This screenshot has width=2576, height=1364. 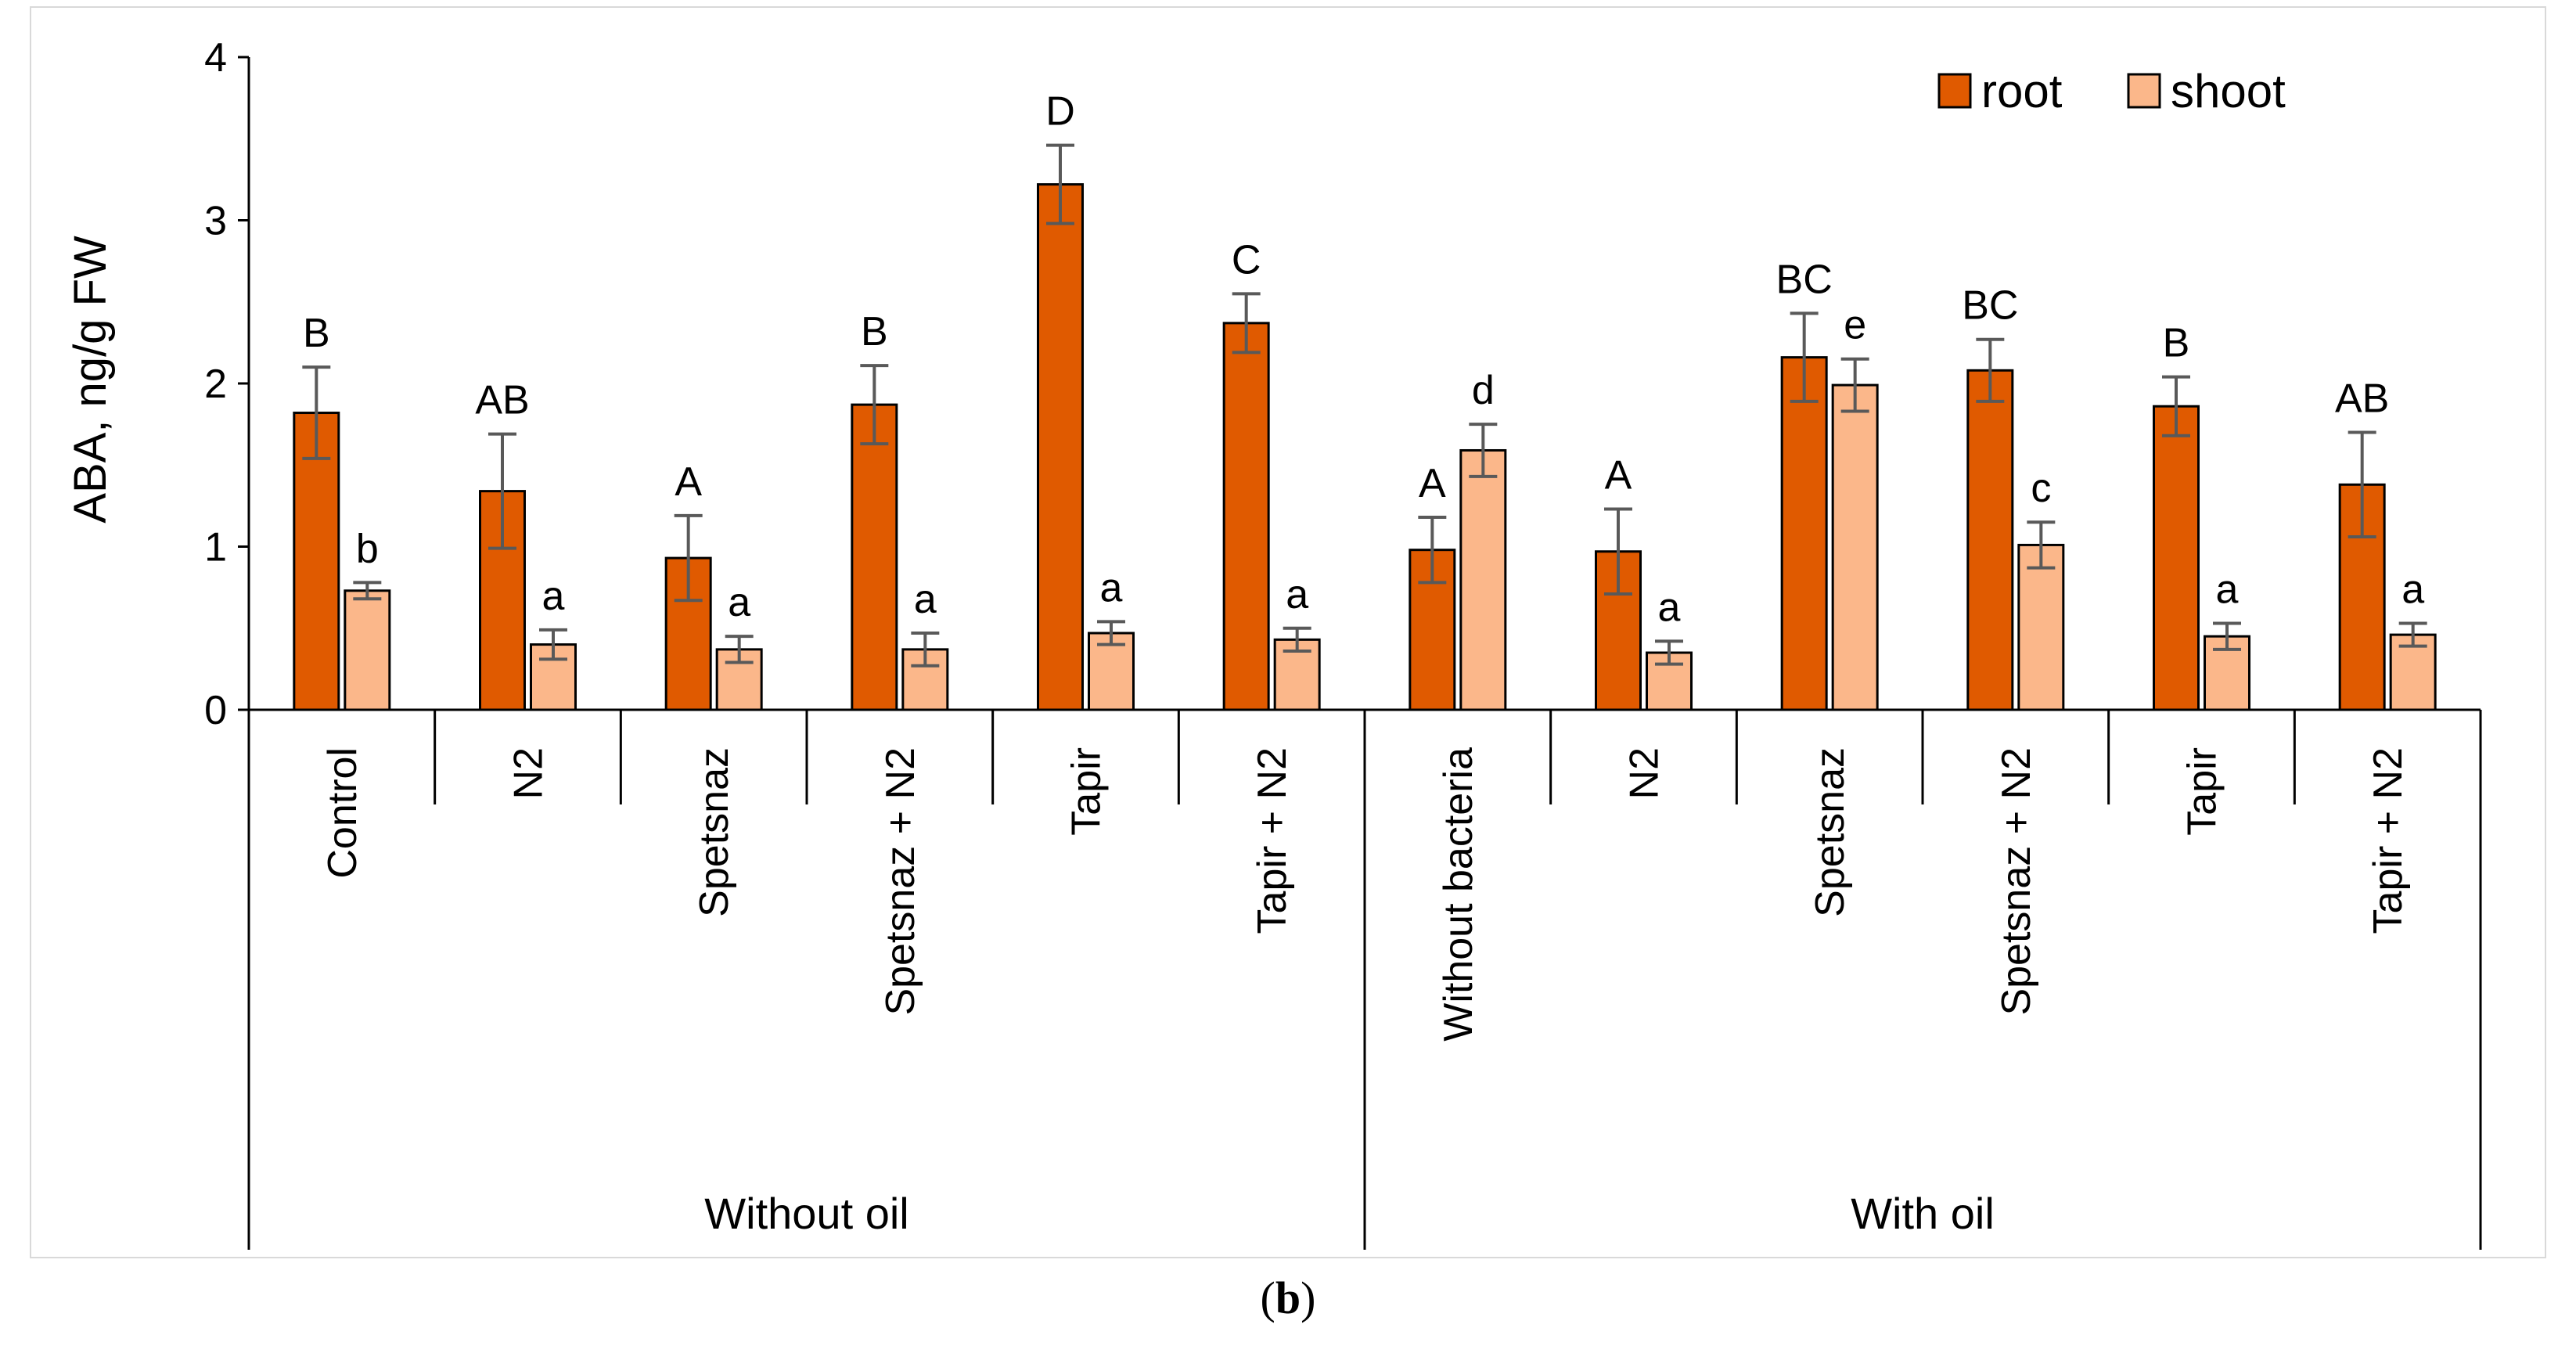 I want to click on figure-caption: (b), so click(x=1288, y=1298).